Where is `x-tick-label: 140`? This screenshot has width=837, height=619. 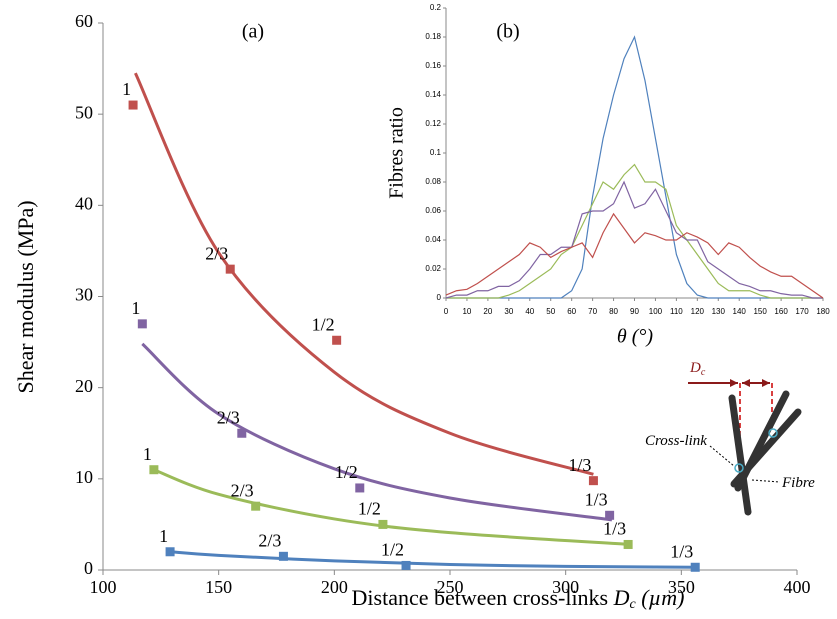
x-tick-label: 140 is located at coordinates (740, 311).